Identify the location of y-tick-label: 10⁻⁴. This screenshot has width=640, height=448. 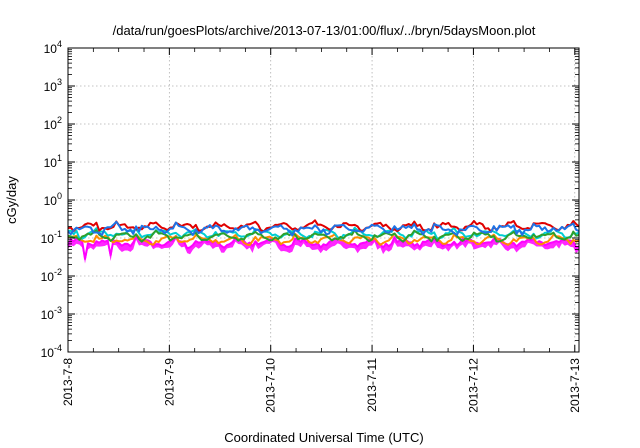
(51, 351).